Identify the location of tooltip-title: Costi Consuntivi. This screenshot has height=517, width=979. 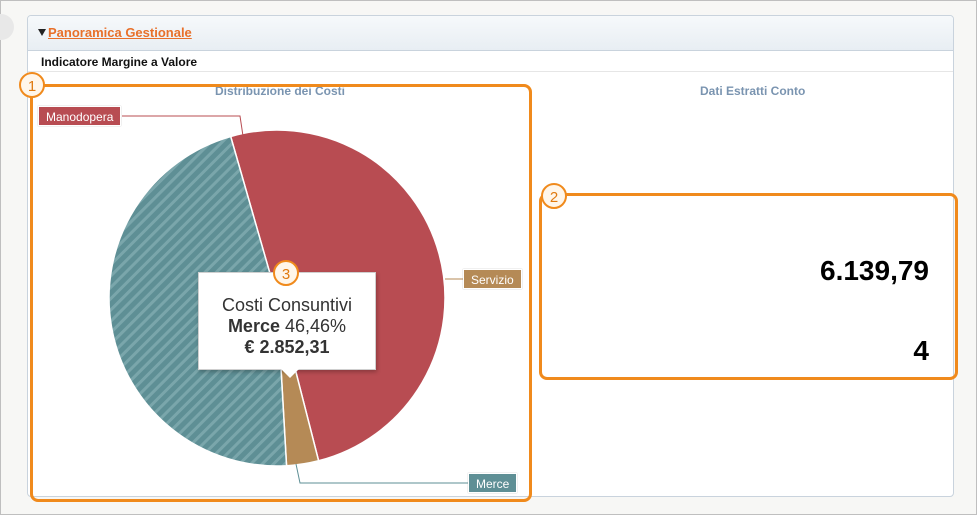
(287, 305).